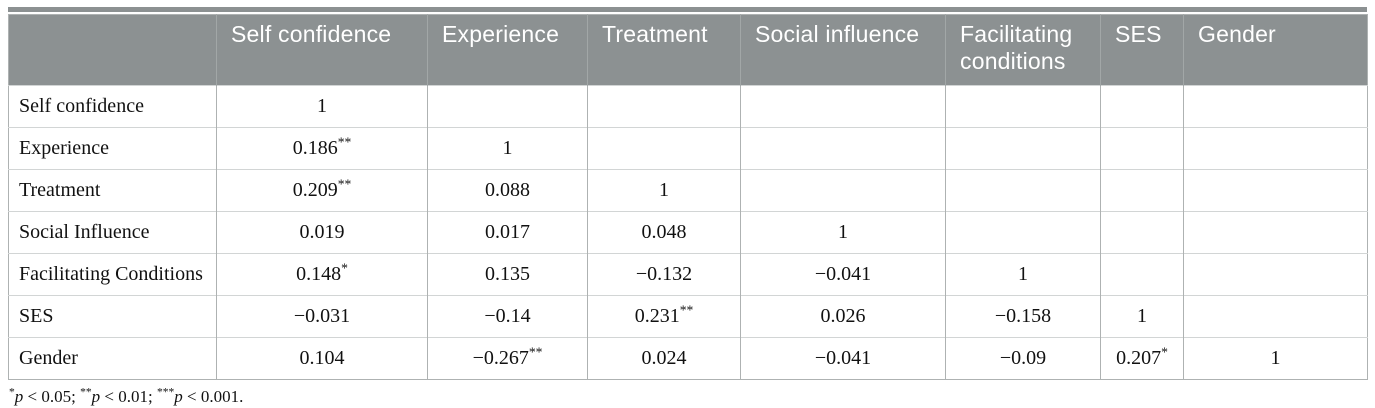 This screenshot has height=408, width=1375. What do you see at coordinates (843, 50) in the screenshot?
I see `header-cell-social-influence: Social influence` at bounding box center [843, 50].